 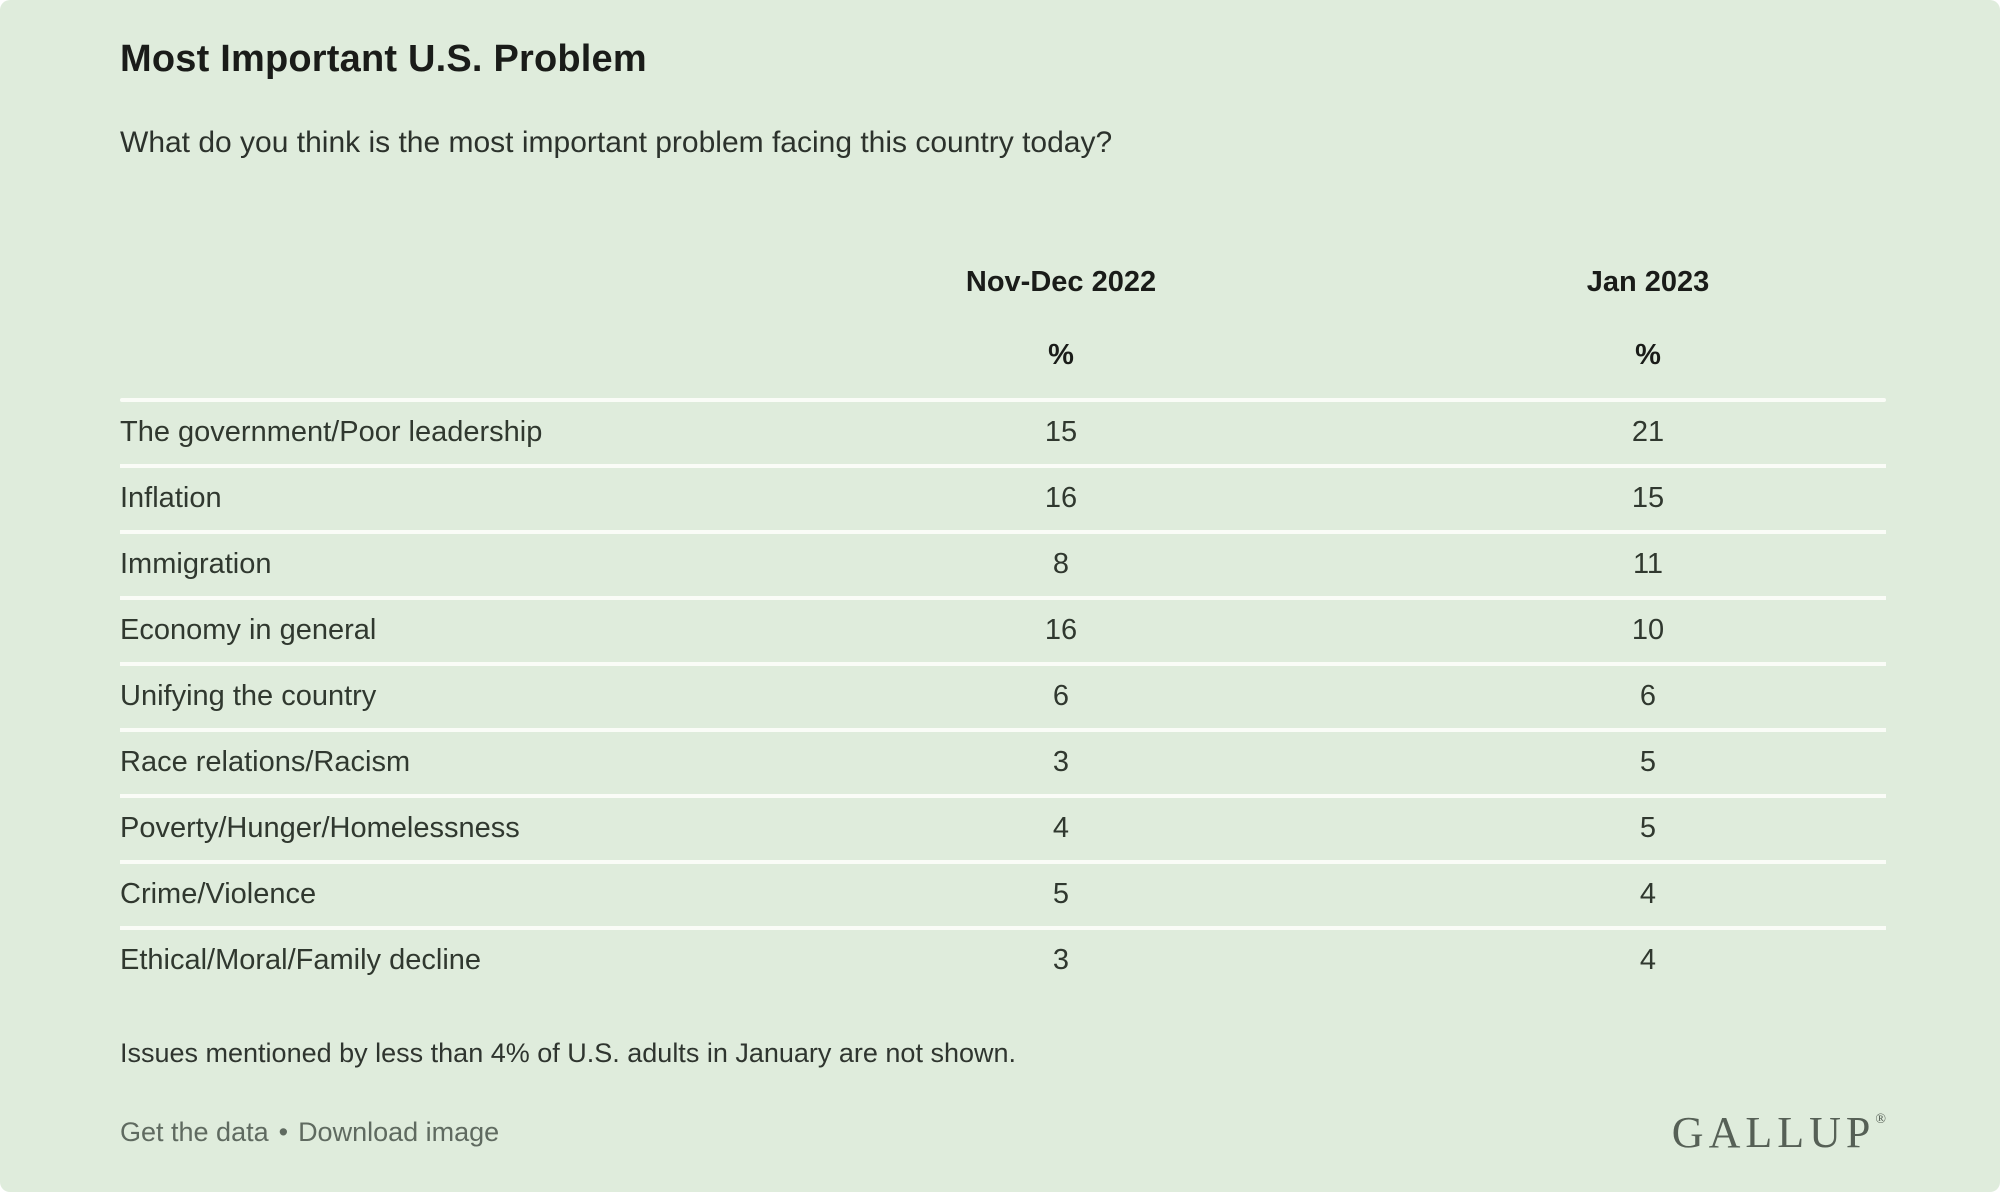 What do you see at coordinates (1003, 892) in the screenshot?
I see `table-row: Crime/Violence 5 4` at bounding box center [1003, 892].